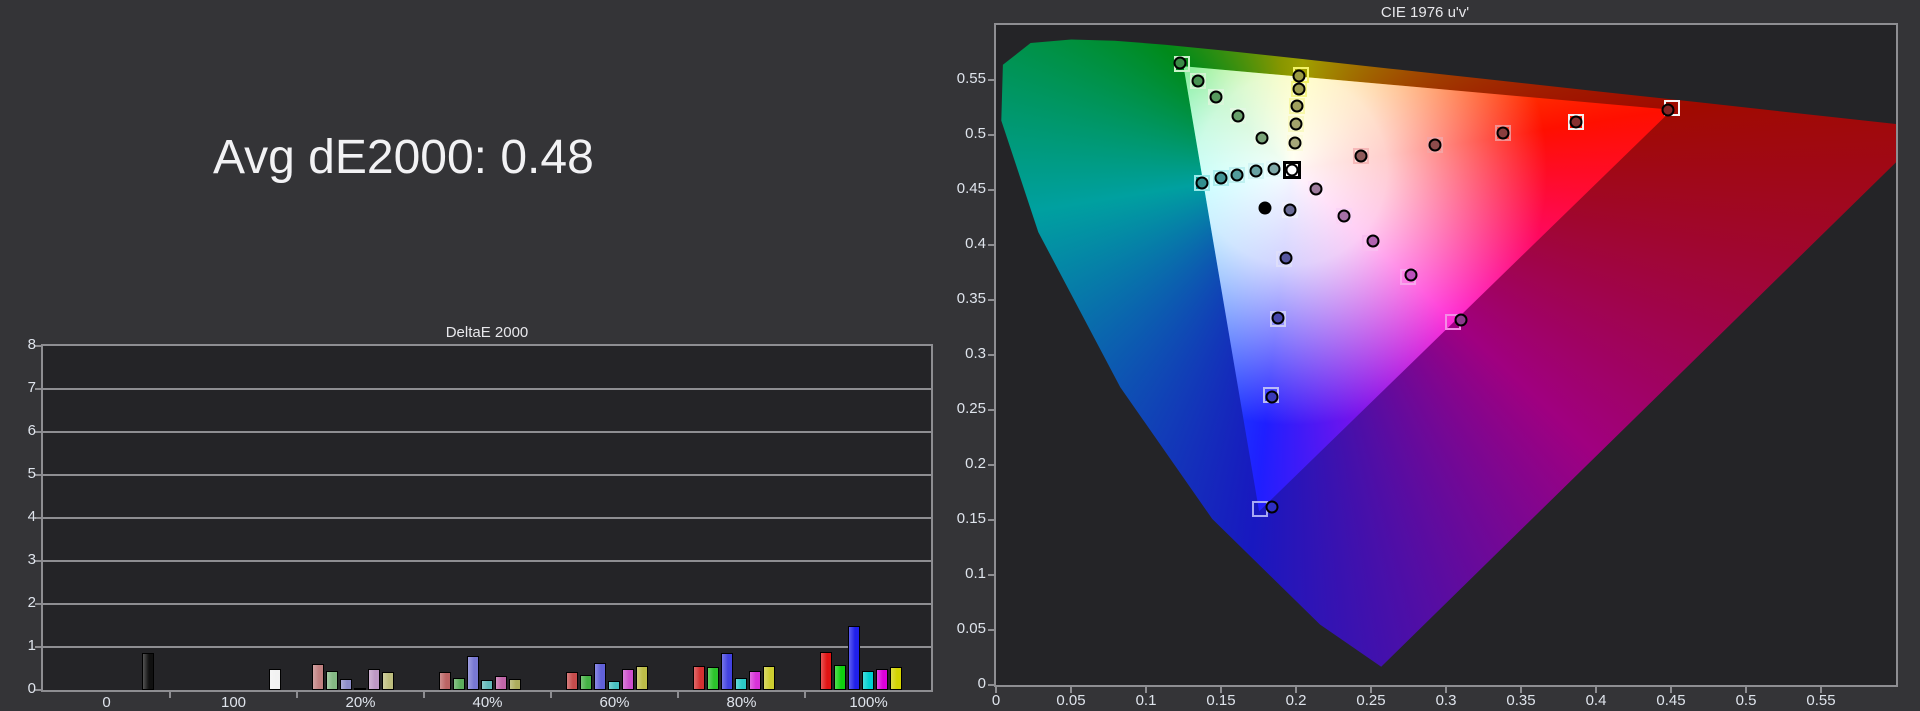 The image size is (1920, 711). What do you see at coordinates (895, 678) in the screenshot?
I see `deltae-bar-yellow` at bounding box center [895, 678].